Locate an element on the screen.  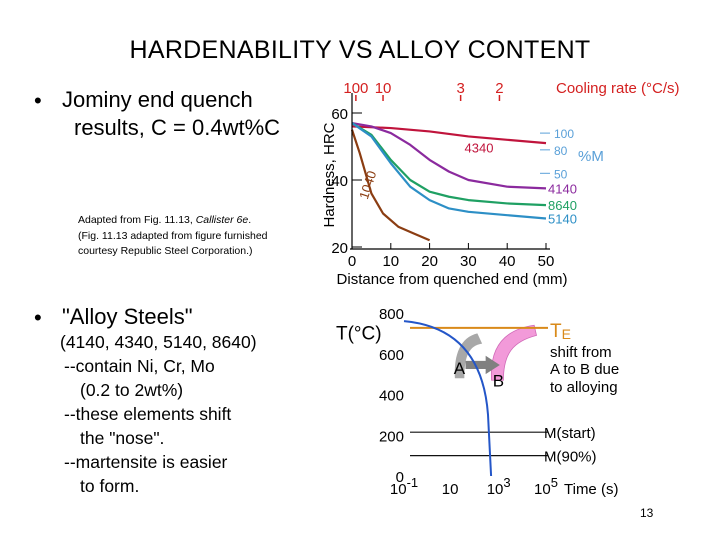
cooling-rate-tick-label: 10 is located at coordinates (383, 88).